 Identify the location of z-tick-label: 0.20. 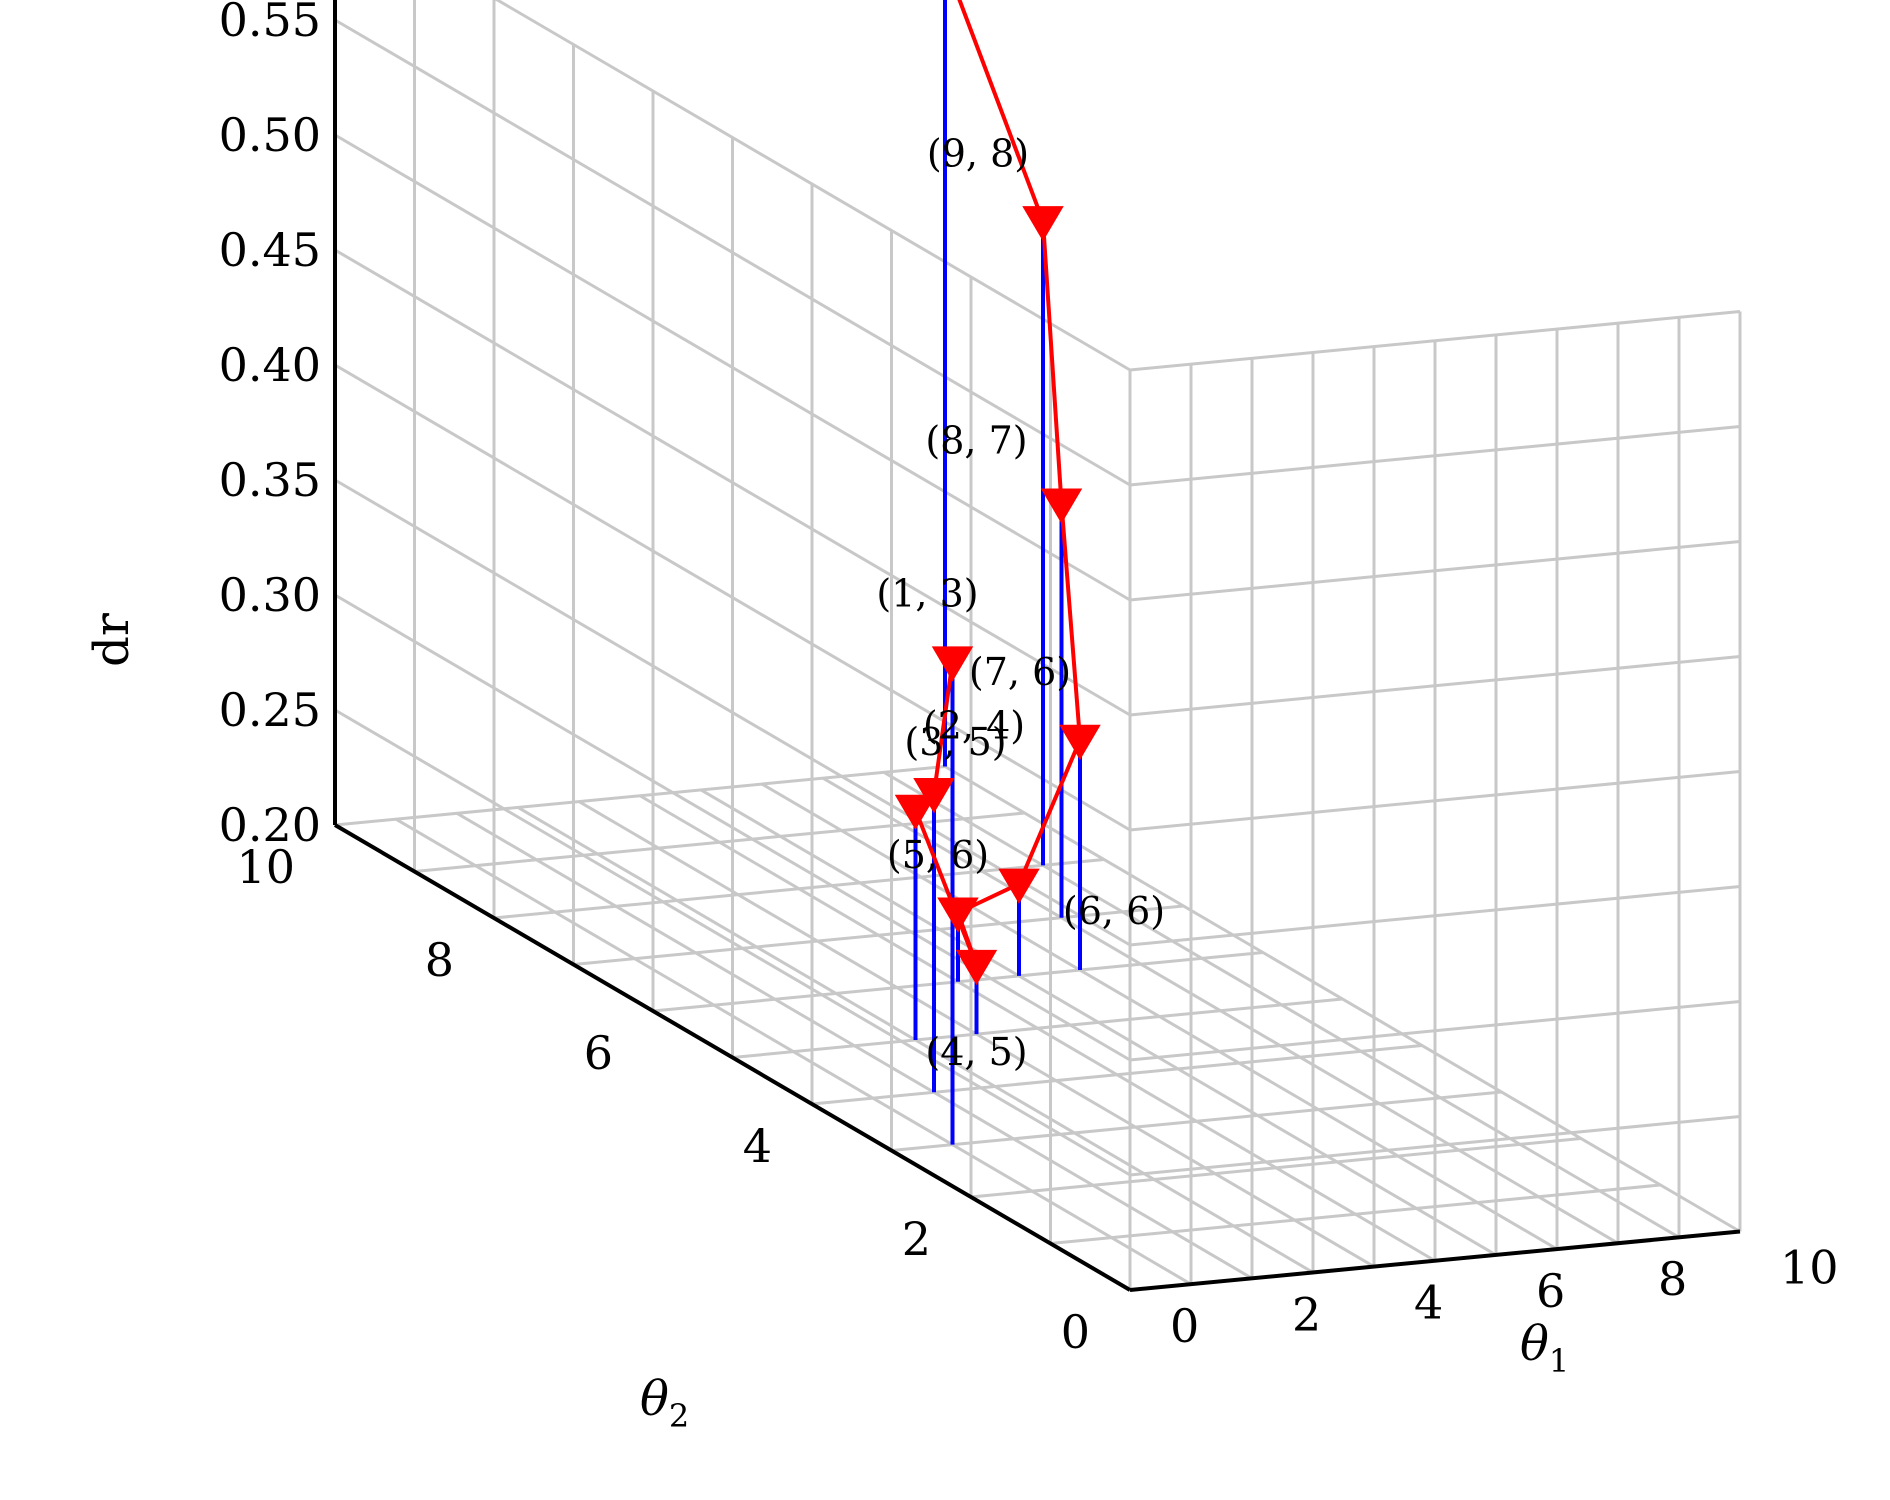
(270, 825).